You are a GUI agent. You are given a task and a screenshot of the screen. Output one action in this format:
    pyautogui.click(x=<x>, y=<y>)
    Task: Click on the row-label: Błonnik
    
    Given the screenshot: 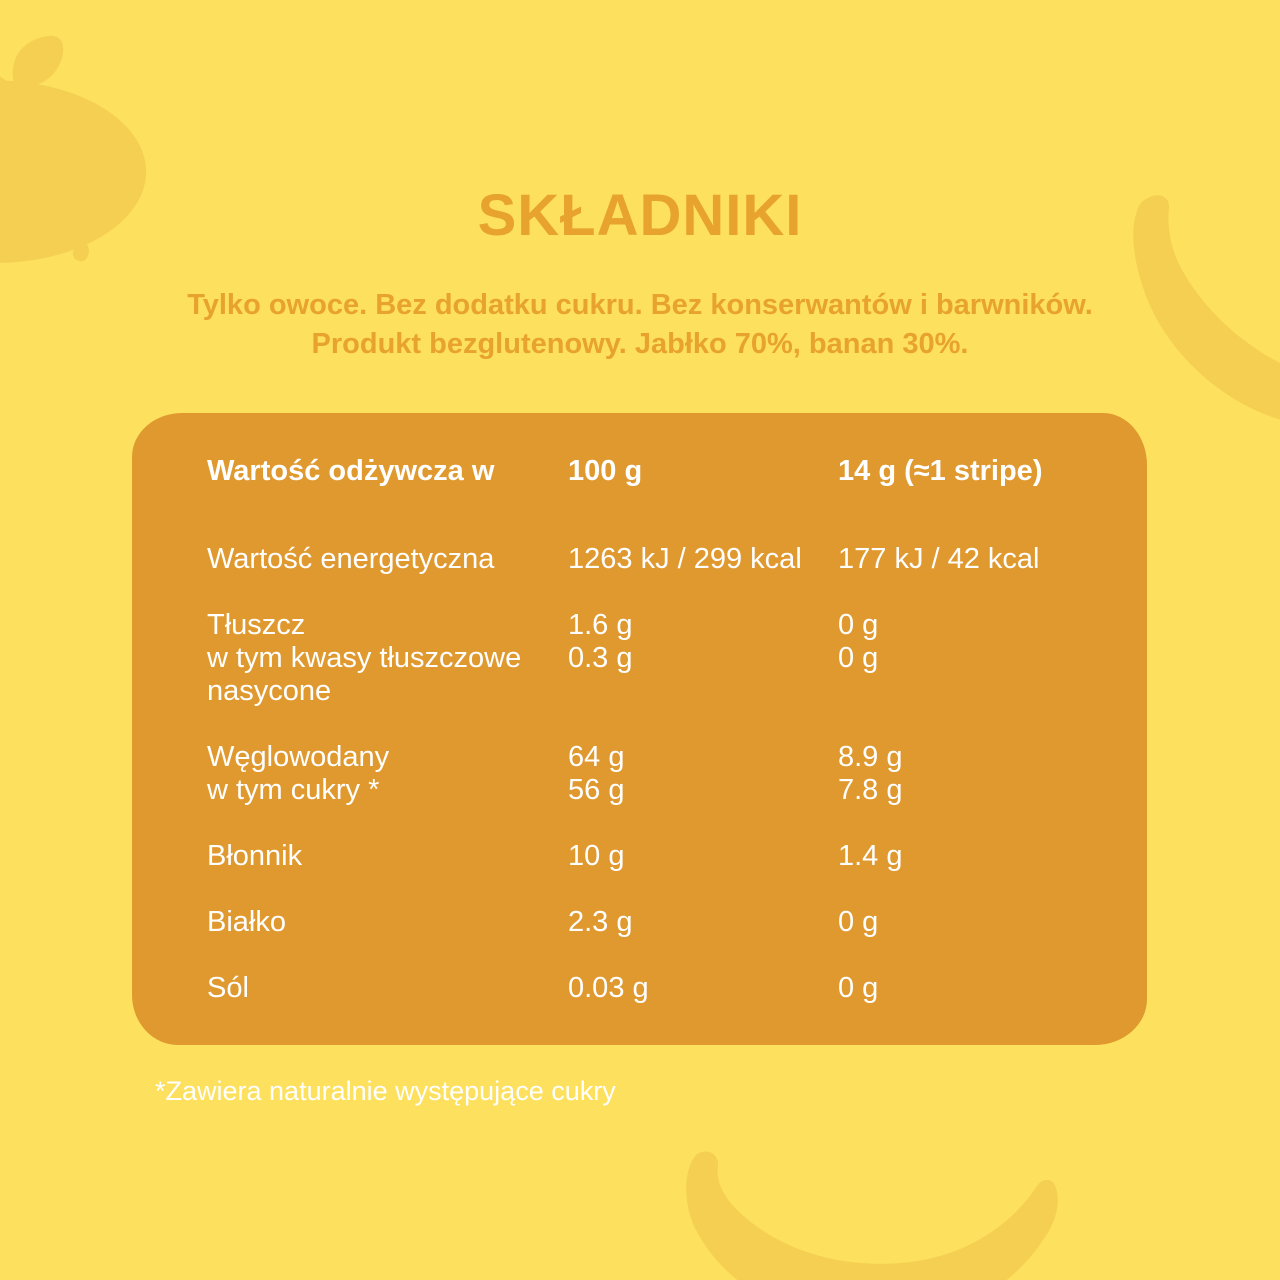 What is the action you would take?
    pyautogui.click(x=255, y=856)
    